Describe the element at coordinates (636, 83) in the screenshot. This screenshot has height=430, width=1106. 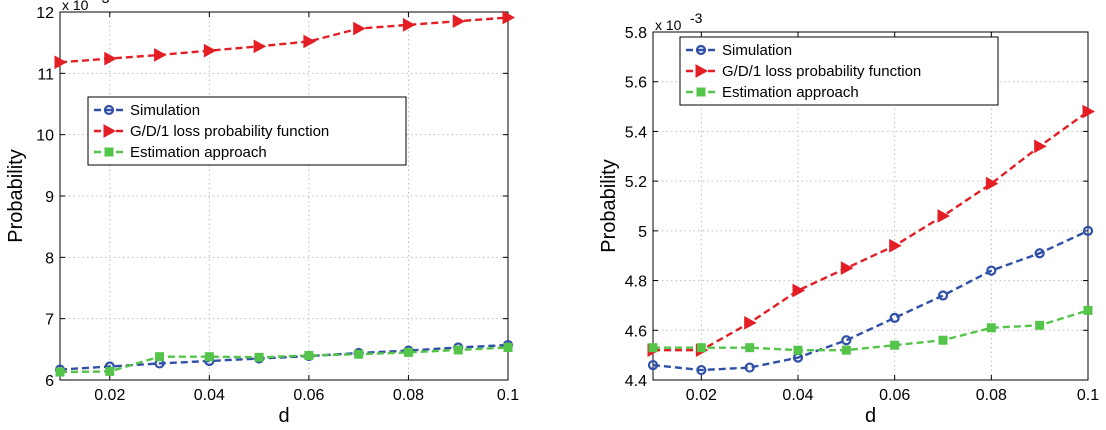
I see `y-tick-label: 5.6` at that location.